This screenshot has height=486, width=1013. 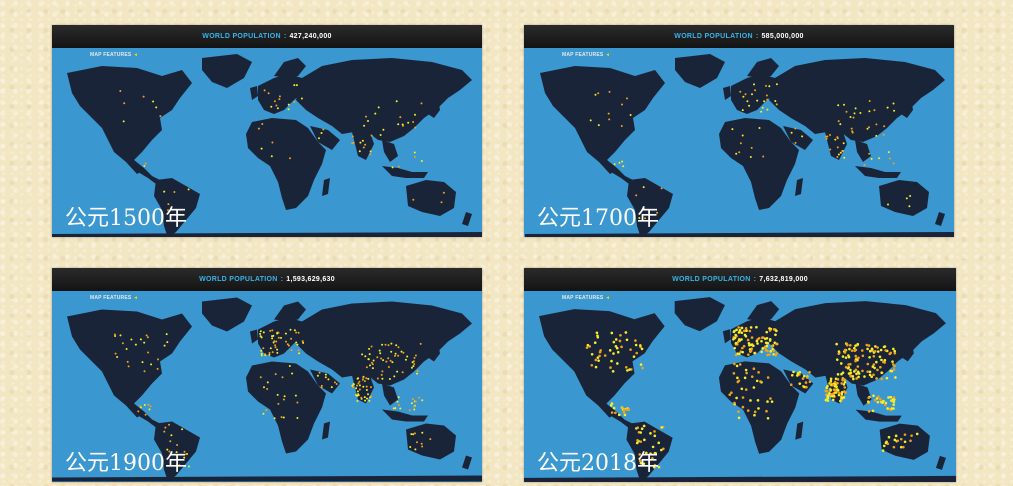 What do you see at coordinates (783, 279) in the screenshot?
I see `population-value: 7,632,819,000` at bounding box center [783, 279].